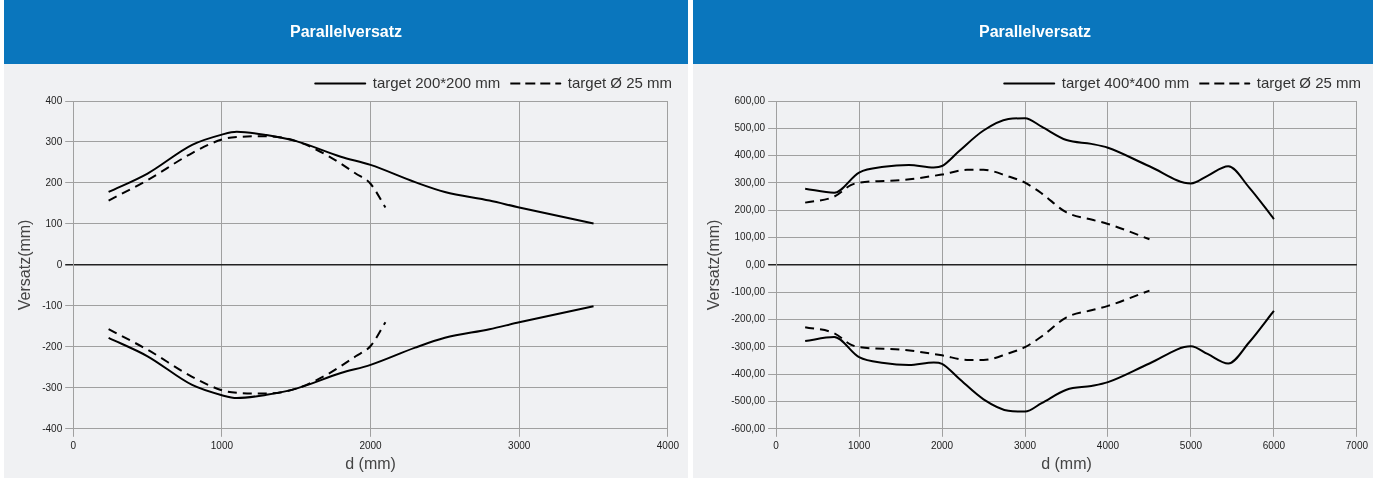 The height and width of the screenshot is (479, 1373). What do you see at coordinates (748, 401) in the screenshot?
I see `y-tick-label: -500,00` at bounding box center [748, 401].